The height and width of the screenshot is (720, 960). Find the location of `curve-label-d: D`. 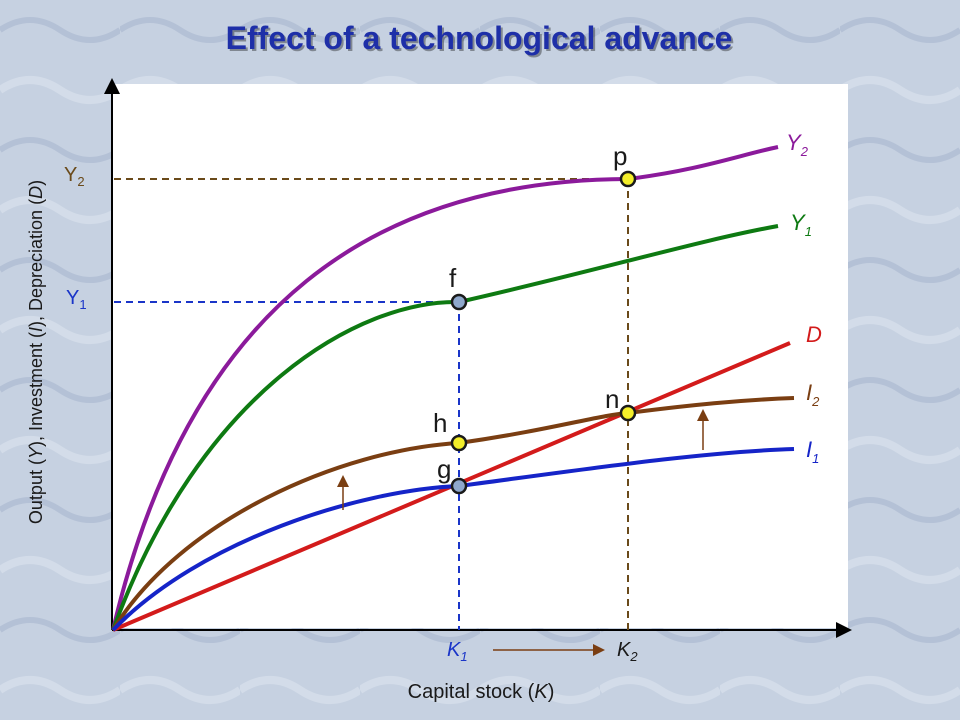

curve-label-d: D is located at coordinates (814, 334).